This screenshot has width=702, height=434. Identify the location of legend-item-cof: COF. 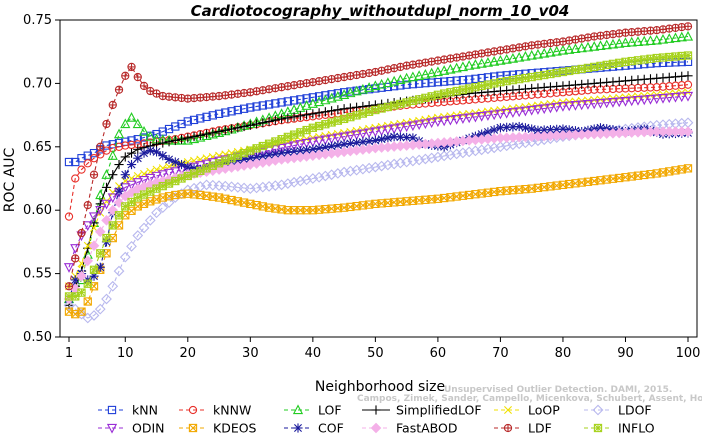
(314, 427).